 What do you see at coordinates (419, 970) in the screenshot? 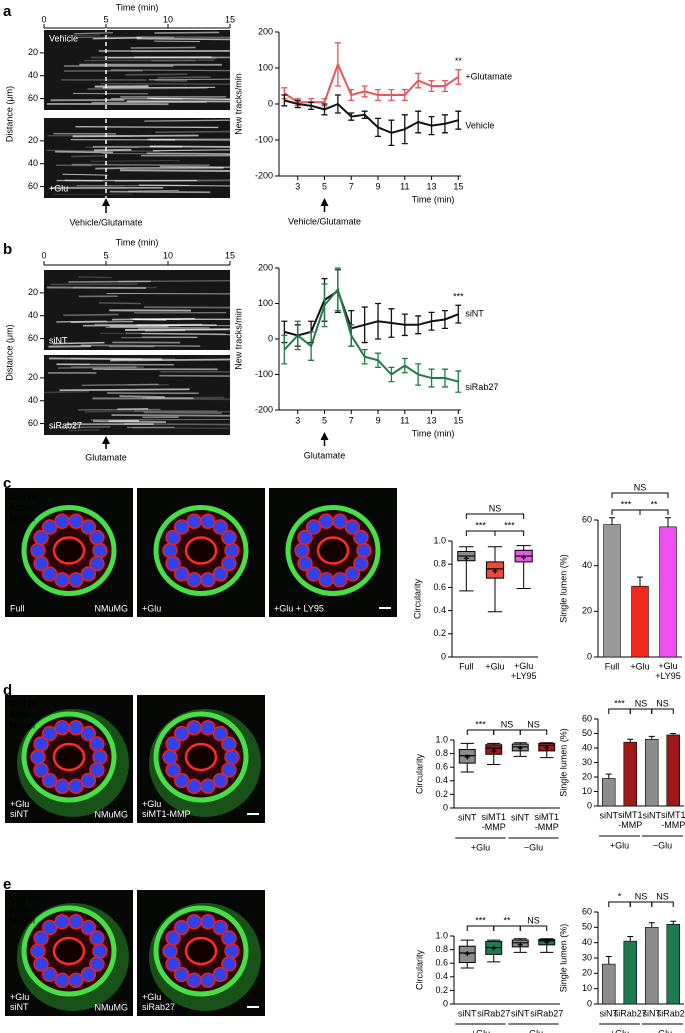
I see `y-axis-label: Circularity` at bounding box center [419, 970].